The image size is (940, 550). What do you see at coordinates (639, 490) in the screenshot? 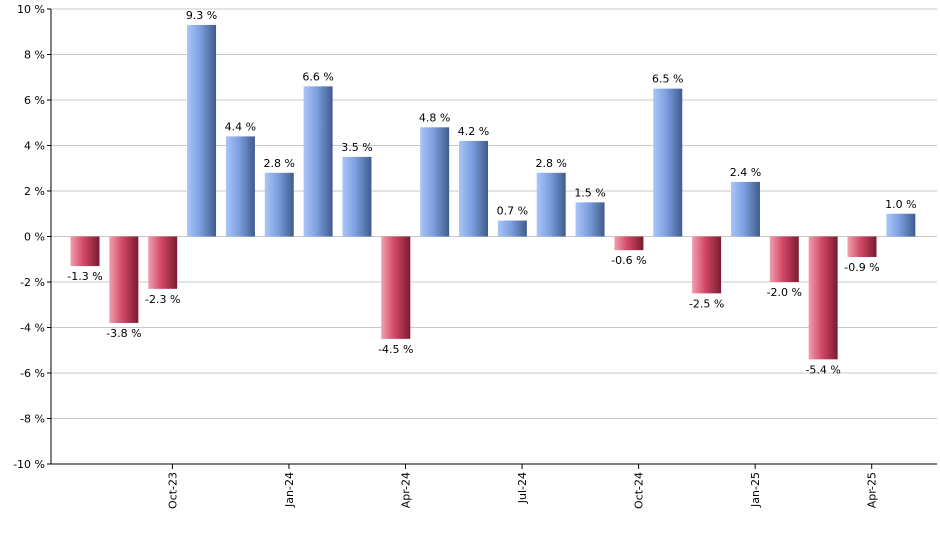
I see `x-tick-label: Oct-24` at bounding box center [639, 490].